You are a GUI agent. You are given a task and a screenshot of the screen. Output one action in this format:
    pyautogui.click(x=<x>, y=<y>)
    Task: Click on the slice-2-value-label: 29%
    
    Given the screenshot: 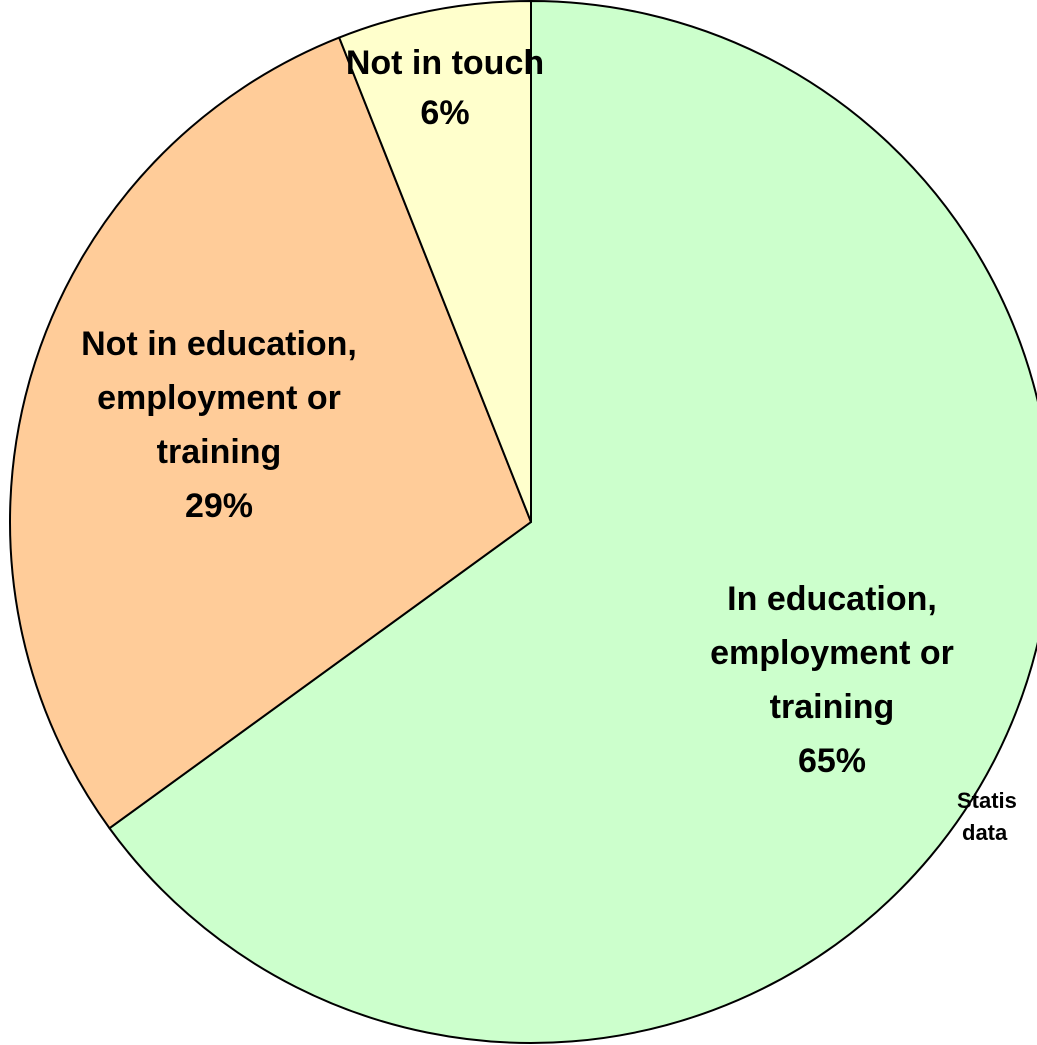 What is the action you would take?
    pyautogui.click(x=219, y=506)
    